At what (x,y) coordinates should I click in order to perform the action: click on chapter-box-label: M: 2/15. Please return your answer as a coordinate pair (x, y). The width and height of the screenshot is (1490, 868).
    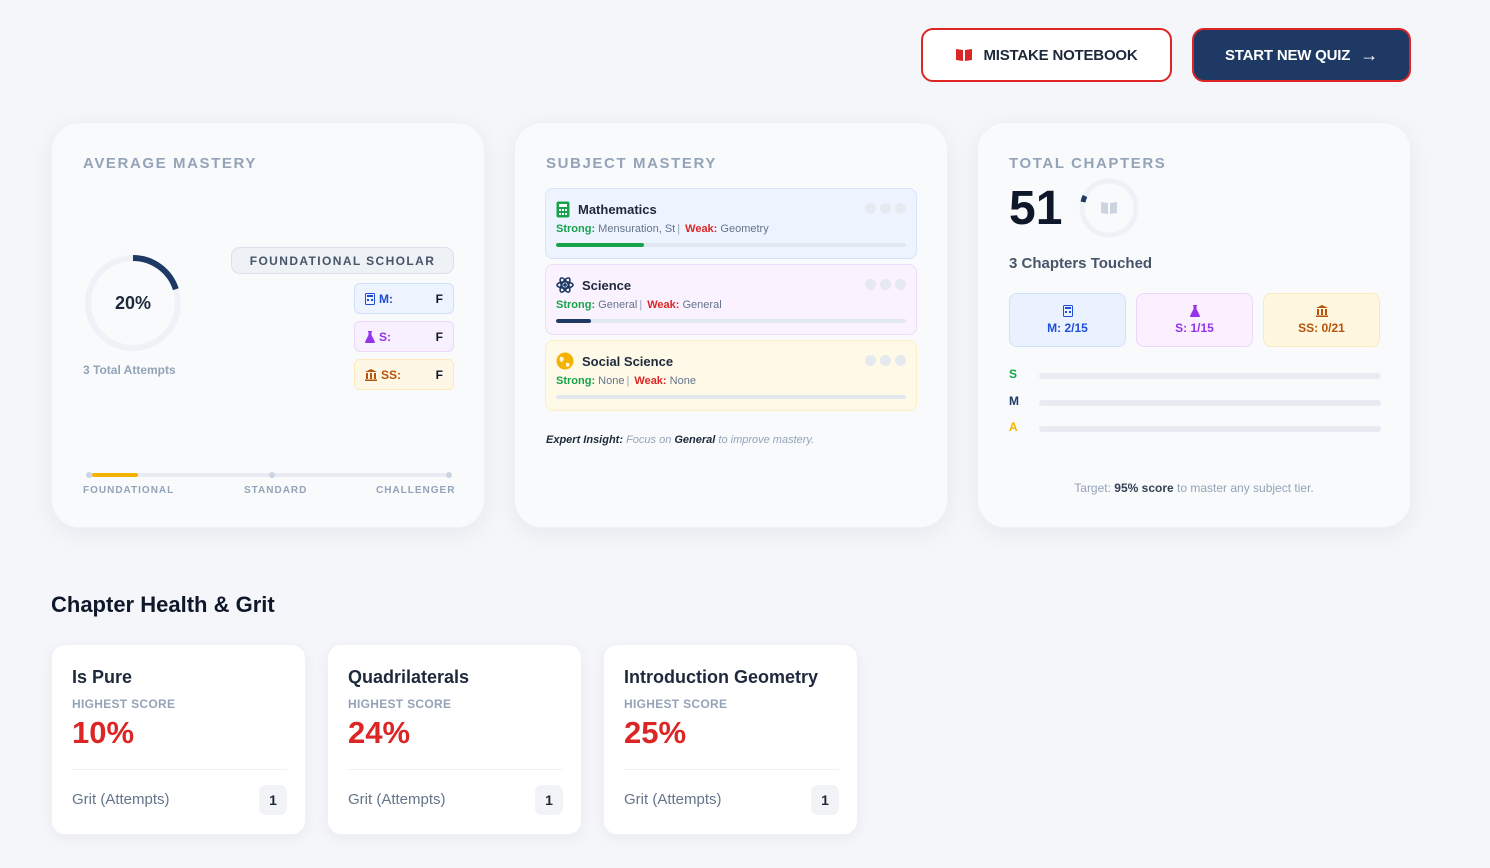
    Looking at the image, I should click on (1067, 328).